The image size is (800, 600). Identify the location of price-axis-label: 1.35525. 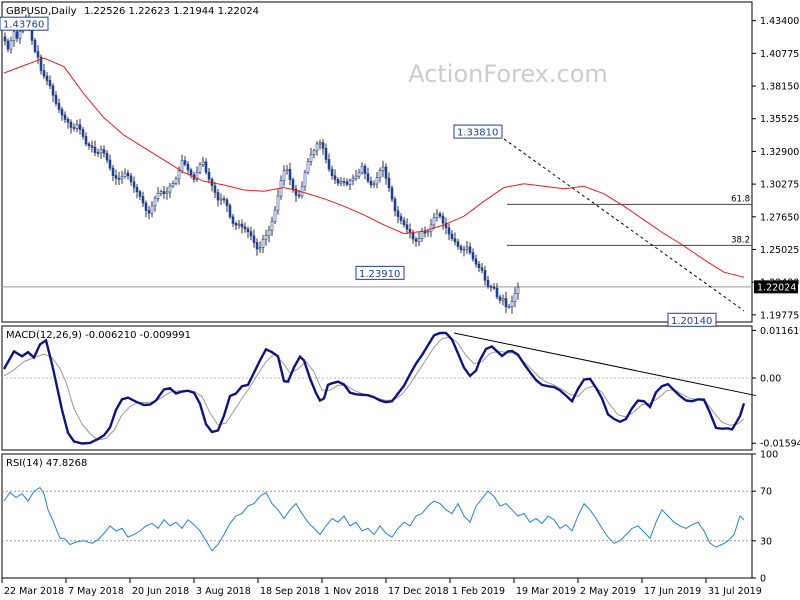
(779, 119).